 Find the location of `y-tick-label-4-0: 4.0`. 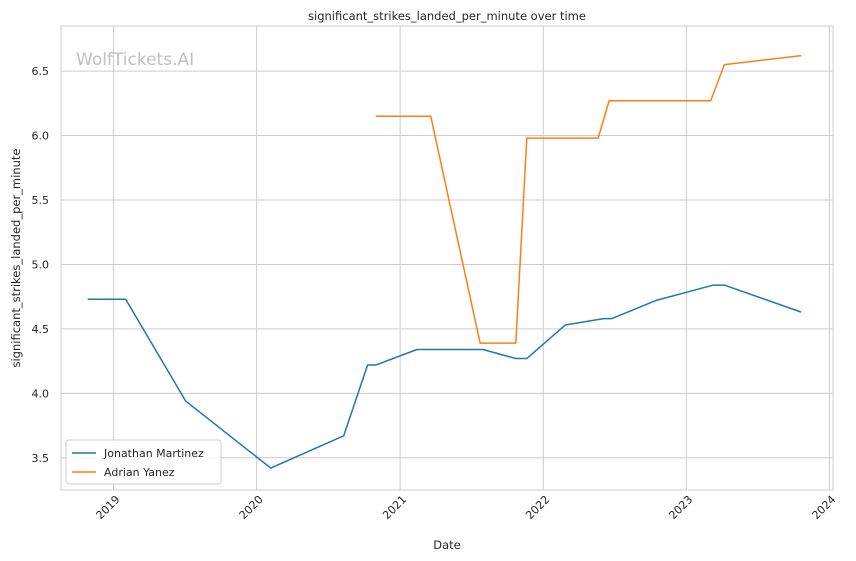

y-tick-label-4-0: 4.0 is located at coordinates (41, 393).